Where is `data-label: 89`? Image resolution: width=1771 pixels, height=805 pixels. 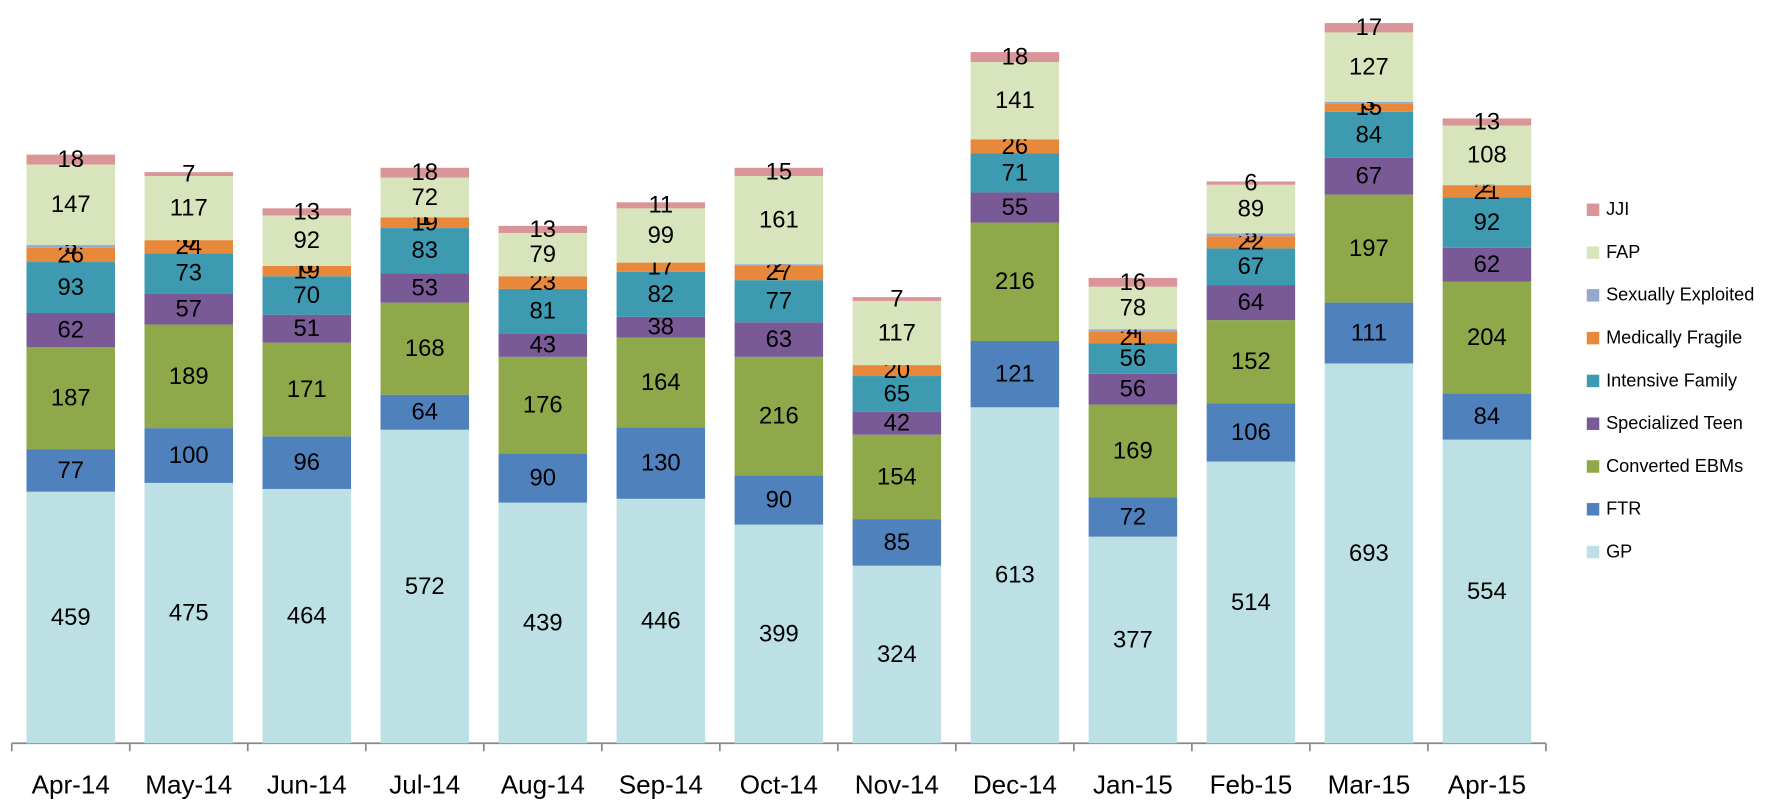
data-label: 89 is located at coordinates (1251, 209).